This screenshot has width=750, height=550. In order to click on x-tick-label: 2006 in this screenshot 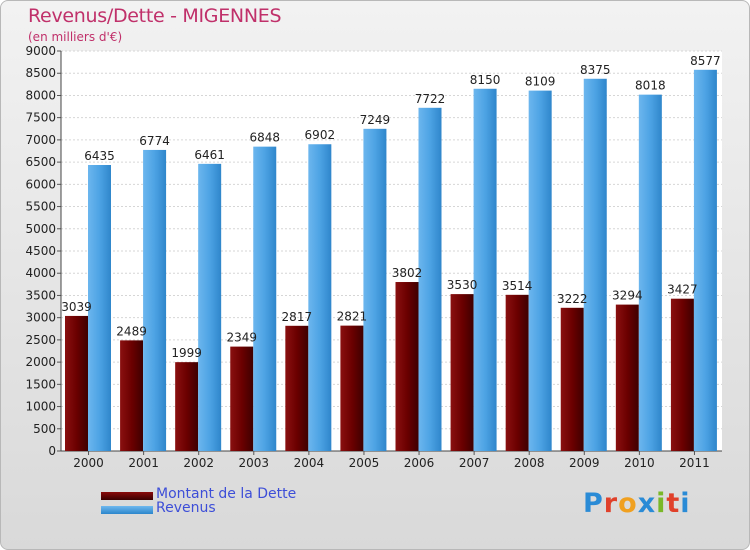, I will do `click(419, 463)`.